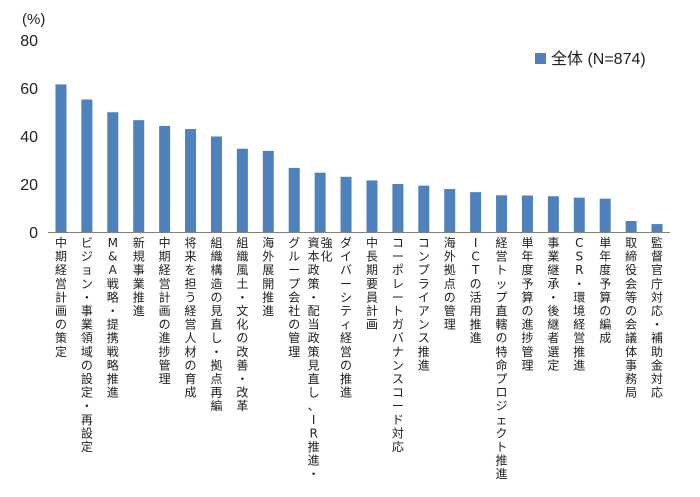  I want to click on category-label: 経営トップ直轄の特命プロジェクト推進, so click(502, 358).